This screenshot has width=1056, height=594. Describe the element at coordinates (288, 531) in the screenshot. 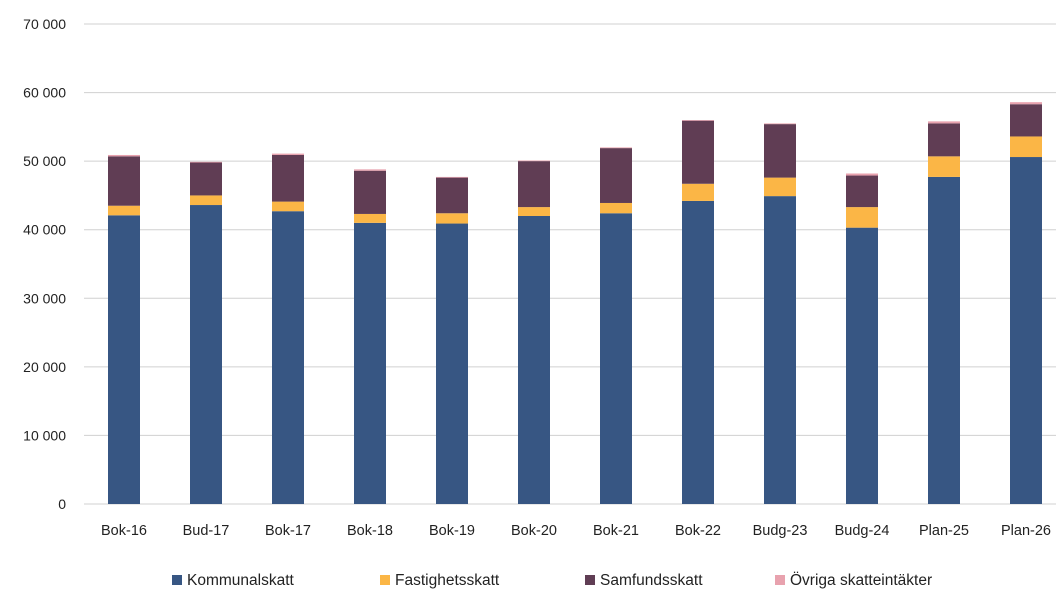

I see `x-tick-label: Bok-17` at that location.